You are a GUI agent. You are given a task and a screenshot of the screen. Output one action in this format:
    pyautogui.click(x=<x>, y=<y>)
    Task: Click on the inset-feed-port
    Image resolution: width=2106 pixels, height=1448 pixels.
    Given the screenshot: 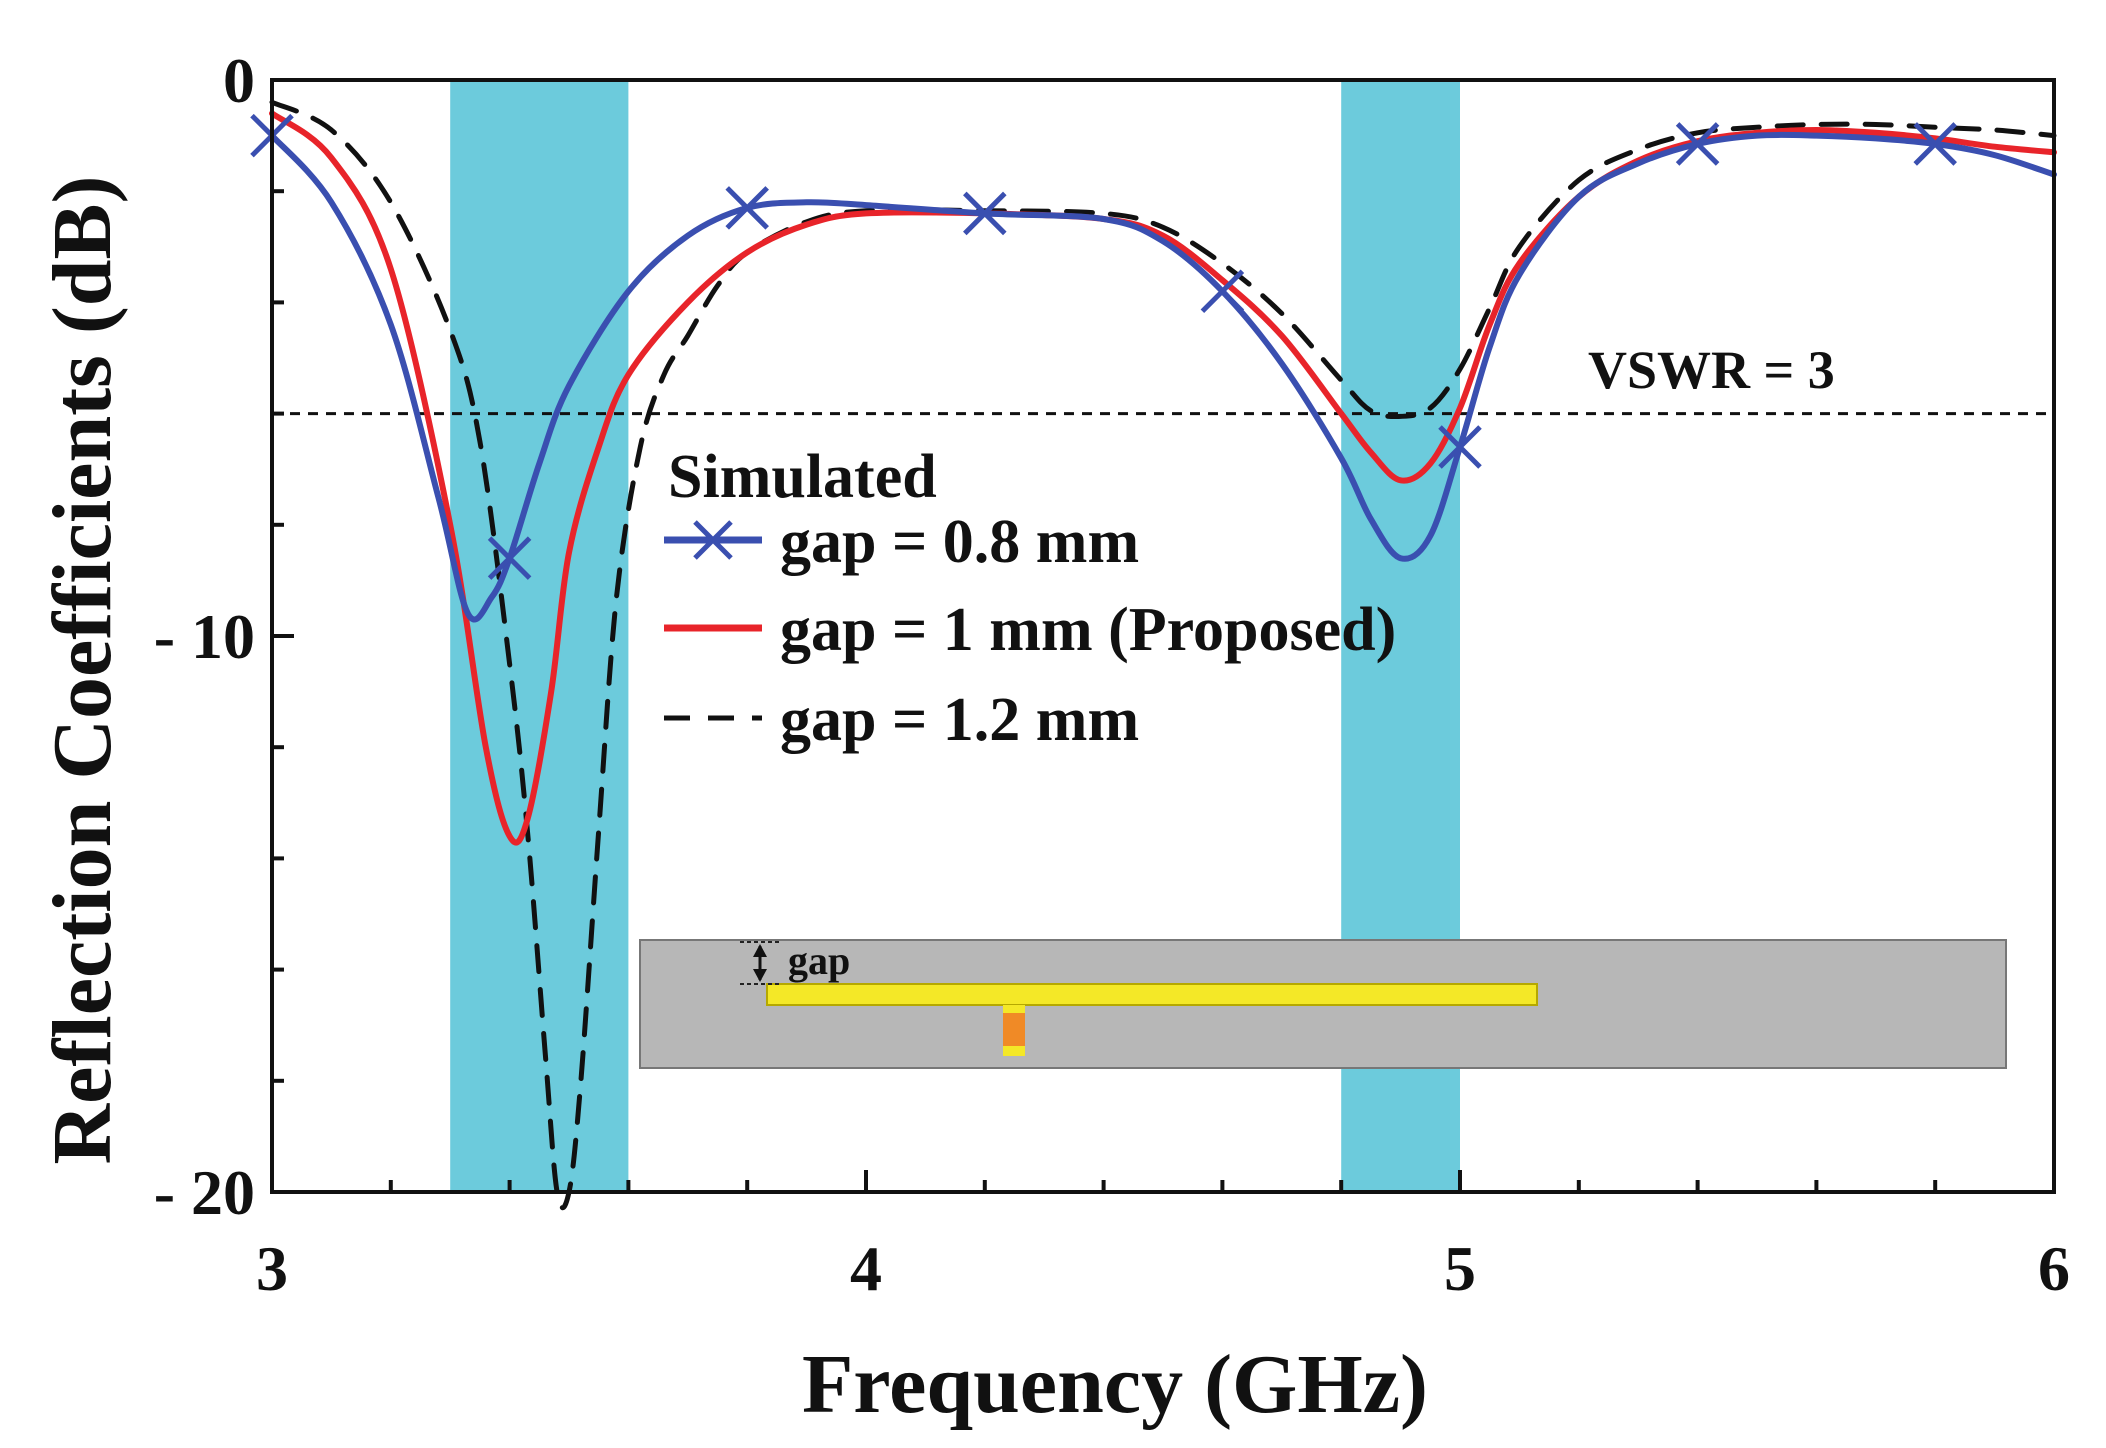 What is the action you would take?
    pyautogui.click(x=1014, y=1029)
    